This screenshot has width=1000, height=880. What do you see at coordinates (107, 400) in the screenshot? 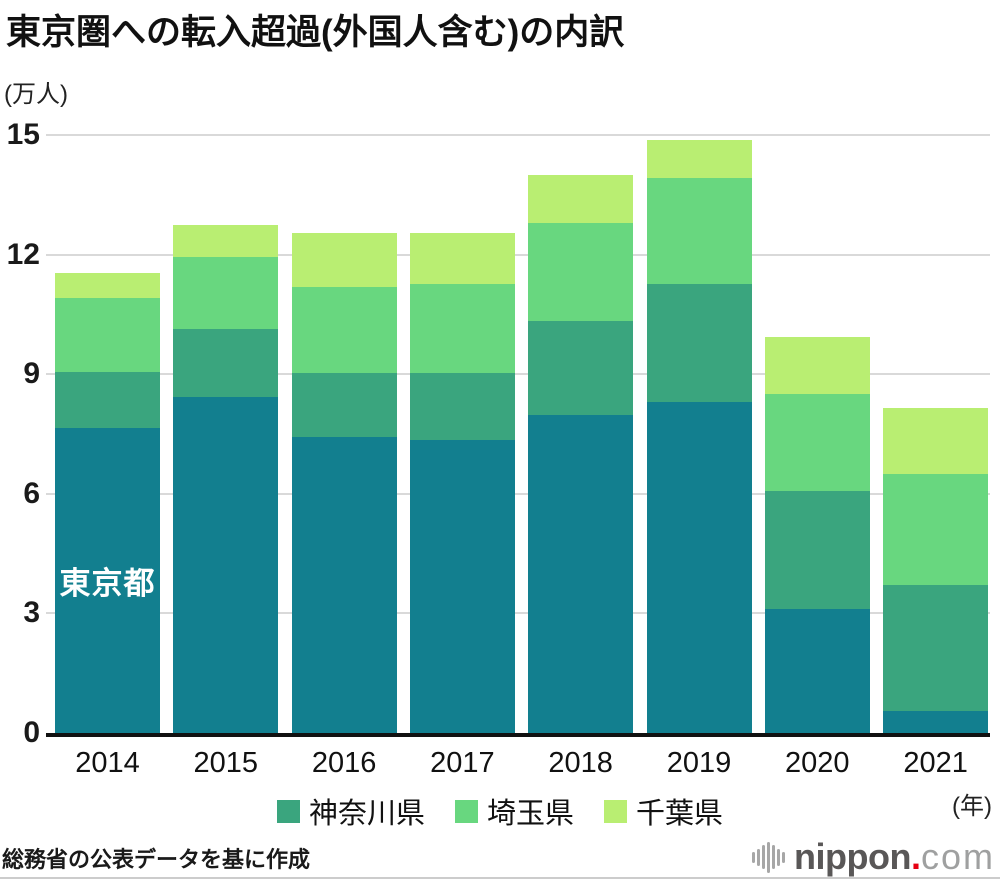
I see `bar-segment-2014-kanagawa` at bounding box center [107, 400].